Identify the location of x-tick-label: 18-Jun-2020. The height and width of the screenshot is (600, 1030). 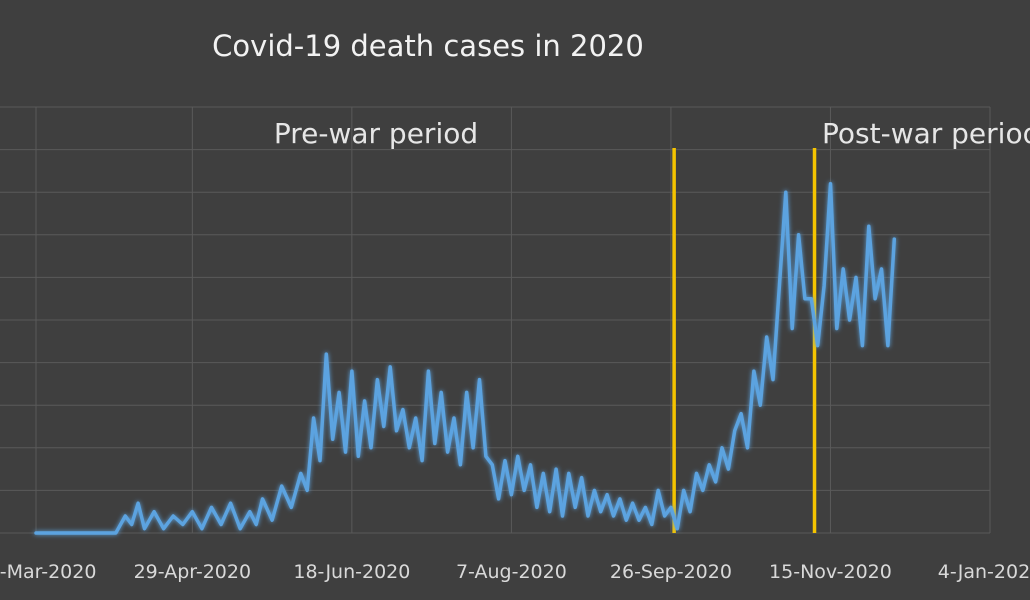
(351, 572).